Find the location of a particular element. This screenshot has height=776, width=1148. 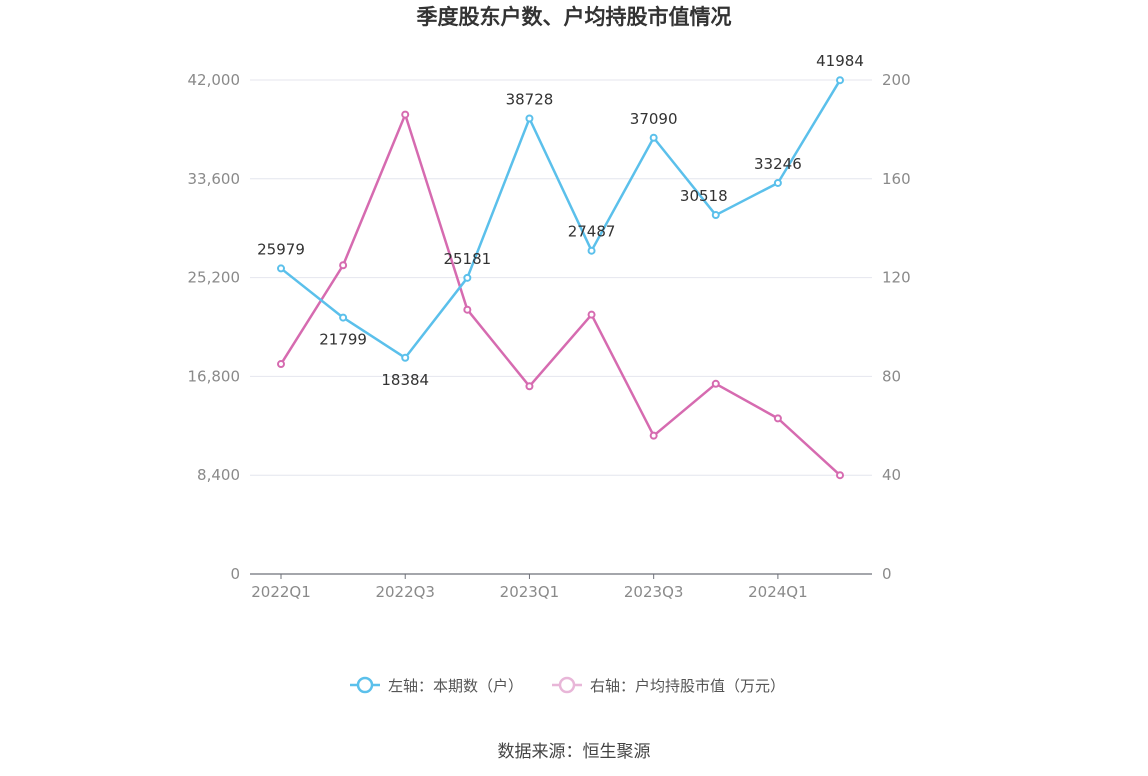

x-tick-label: 2023Q1 is located at coordinates (530, 592).